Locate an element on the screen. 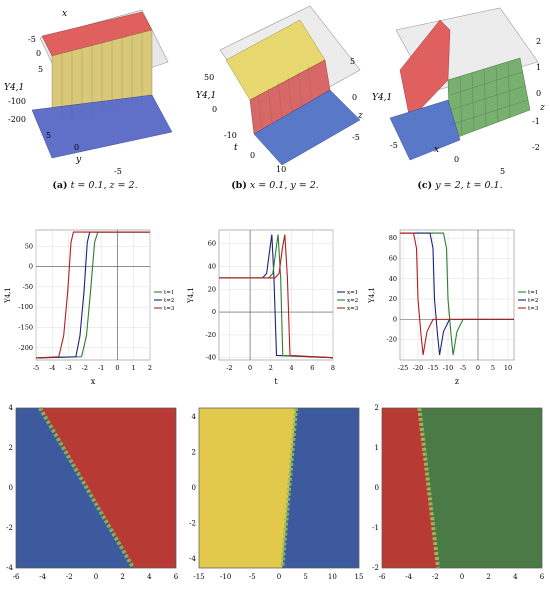 This screenshot has height=592, width=550. svg-text: 2 is located at coordinates (538, 41).